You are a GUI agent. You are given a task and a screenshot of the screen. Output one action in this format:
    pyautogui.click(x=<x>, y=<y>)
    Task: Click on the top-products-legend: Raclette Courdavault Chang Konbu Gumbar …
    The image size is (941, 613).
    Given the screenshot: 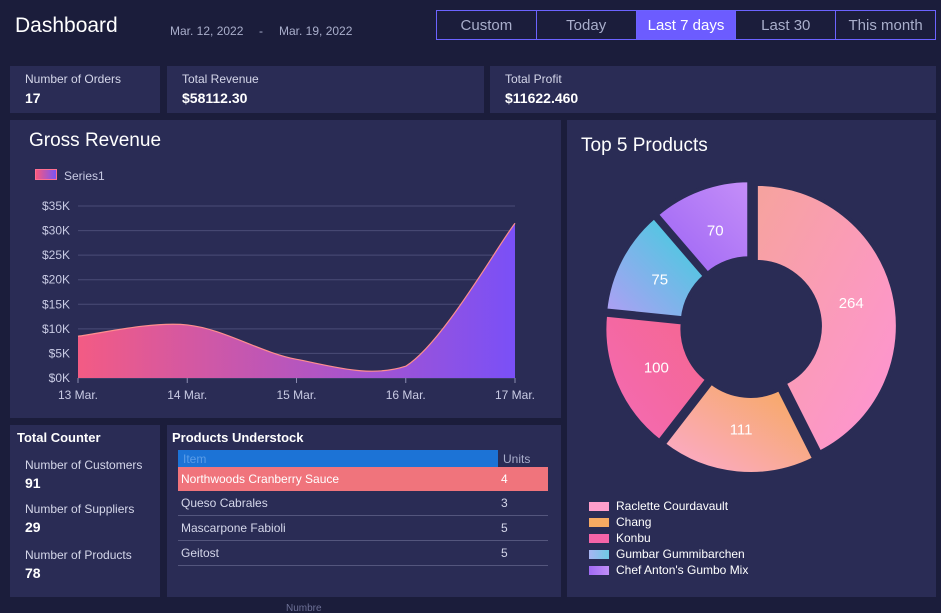 What is the action you would take?
    pyautogui.click(x=668, y=538)
    